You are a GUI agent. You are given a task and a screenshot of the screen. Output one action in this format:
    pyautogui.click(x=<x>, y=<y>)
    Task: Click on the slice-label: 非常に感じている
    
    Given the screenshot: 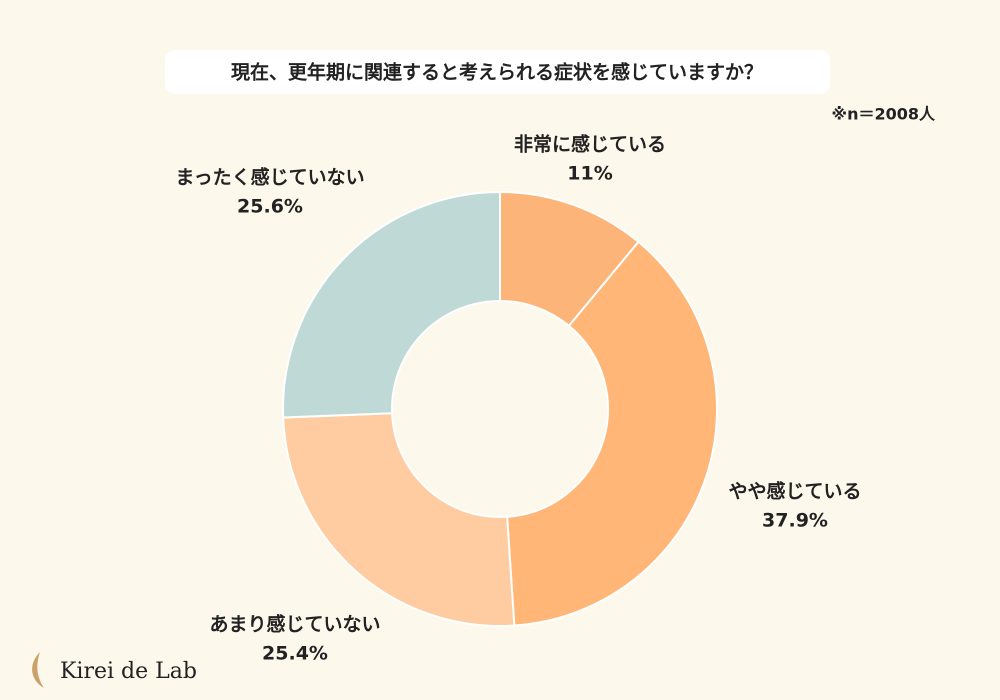 What is the action you would take?
    pyautogui.click(x=590, y=144)
    